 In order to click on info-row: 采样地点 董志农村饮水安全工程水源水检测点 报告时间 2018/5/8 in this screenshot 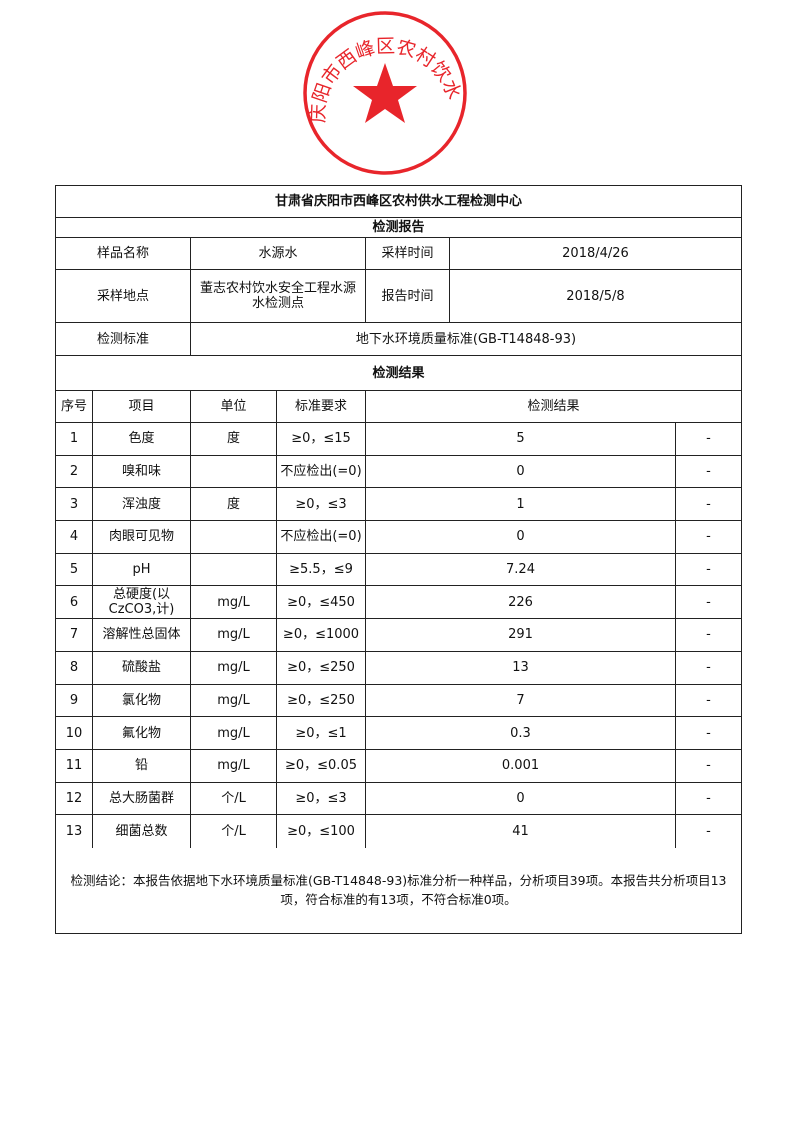, I will do `click(398, 296)`.